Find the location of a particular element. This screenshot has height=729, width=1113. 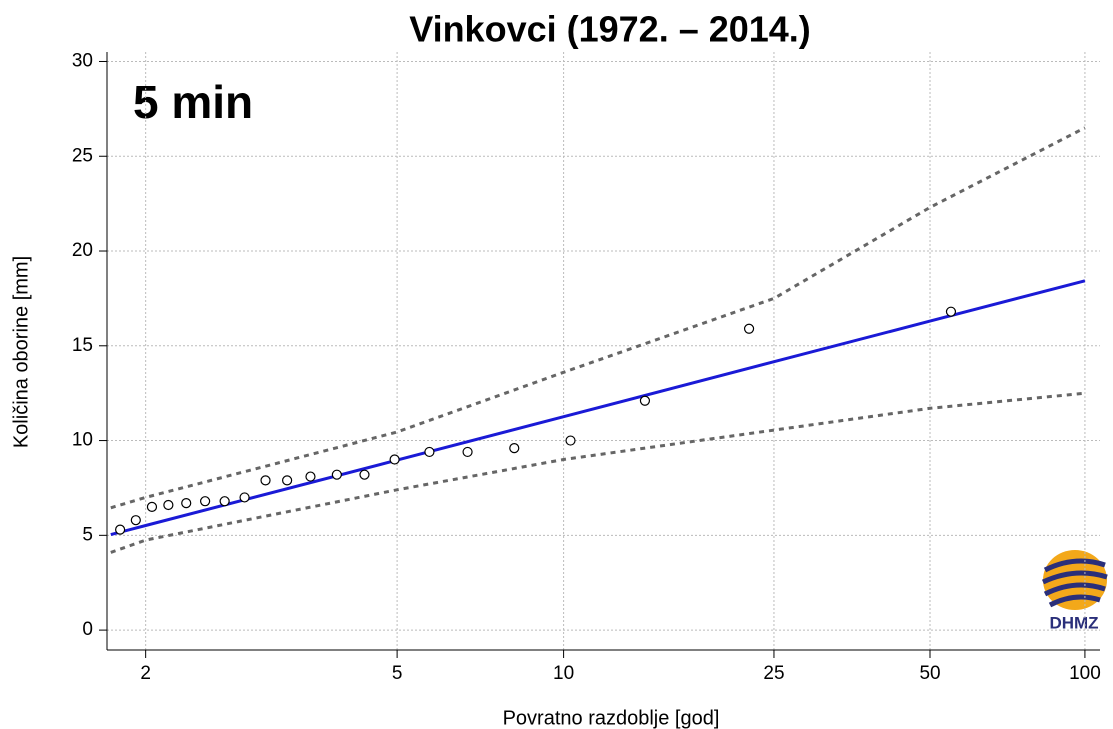

logo-stripes is located at coordinates (1074, 583).